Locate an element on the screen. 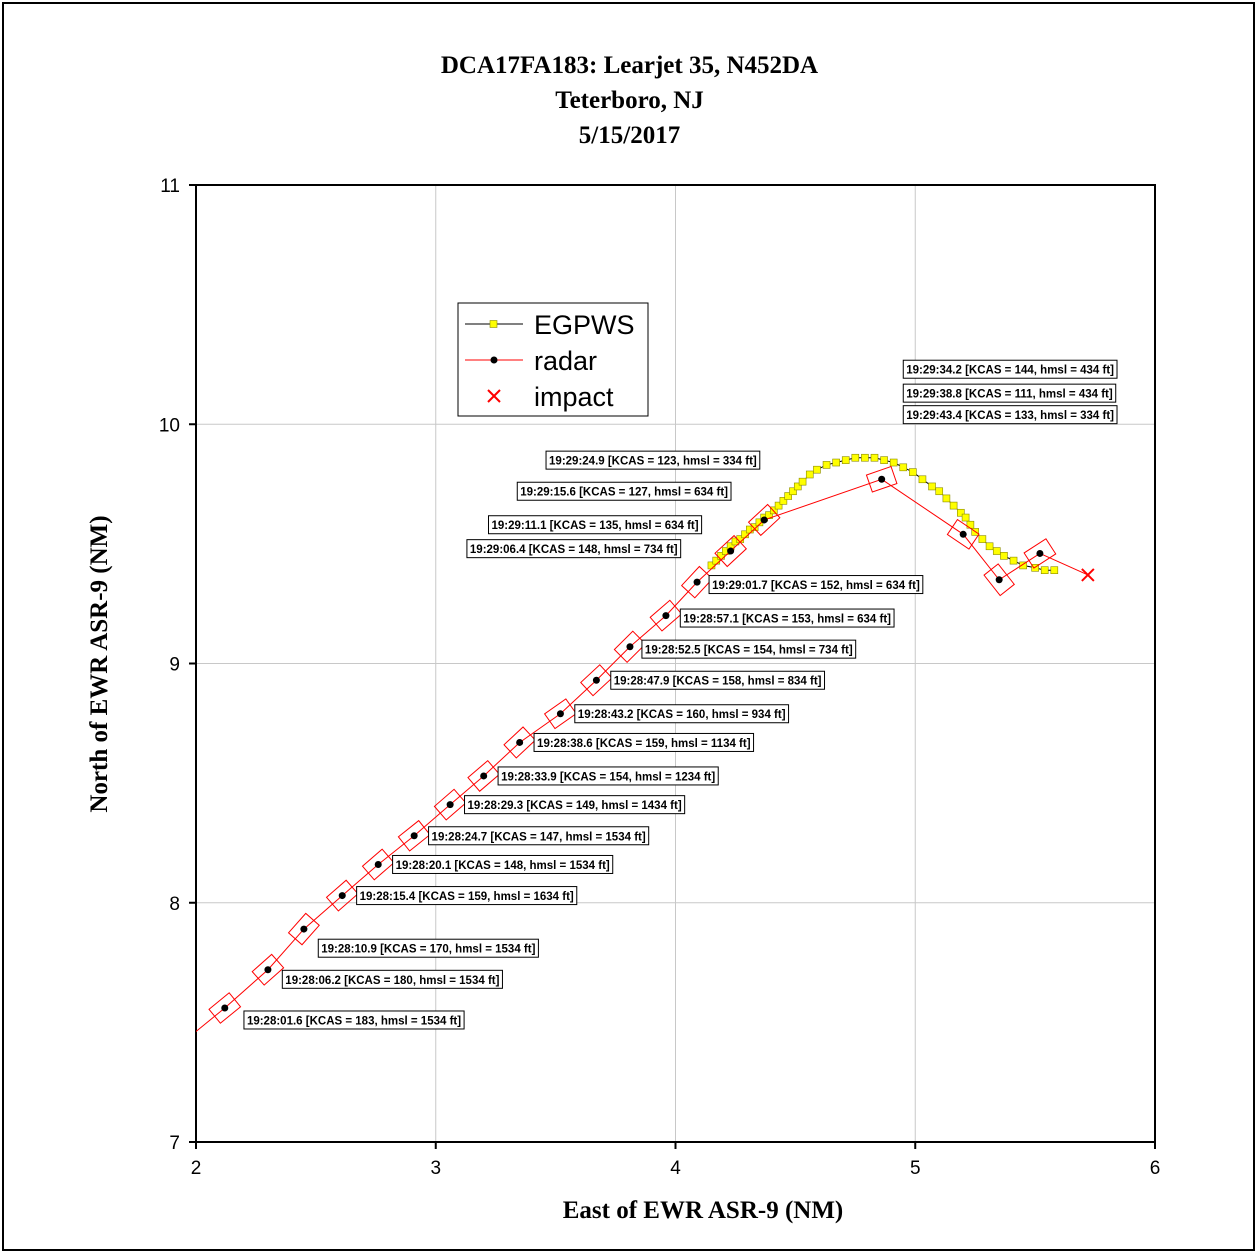 The width and height of the screenshot is (1259, 1253). x-tick-label: 2 is located at coordinates (196, 1168).